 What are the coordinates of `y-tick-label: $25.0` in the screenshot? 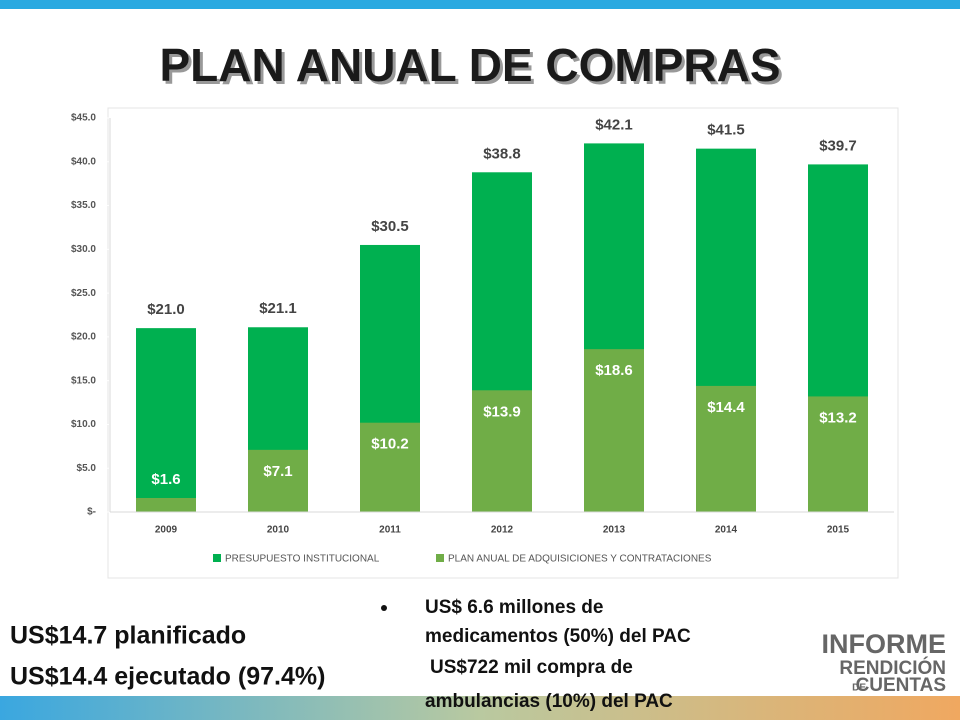 It's located at (83, 293).